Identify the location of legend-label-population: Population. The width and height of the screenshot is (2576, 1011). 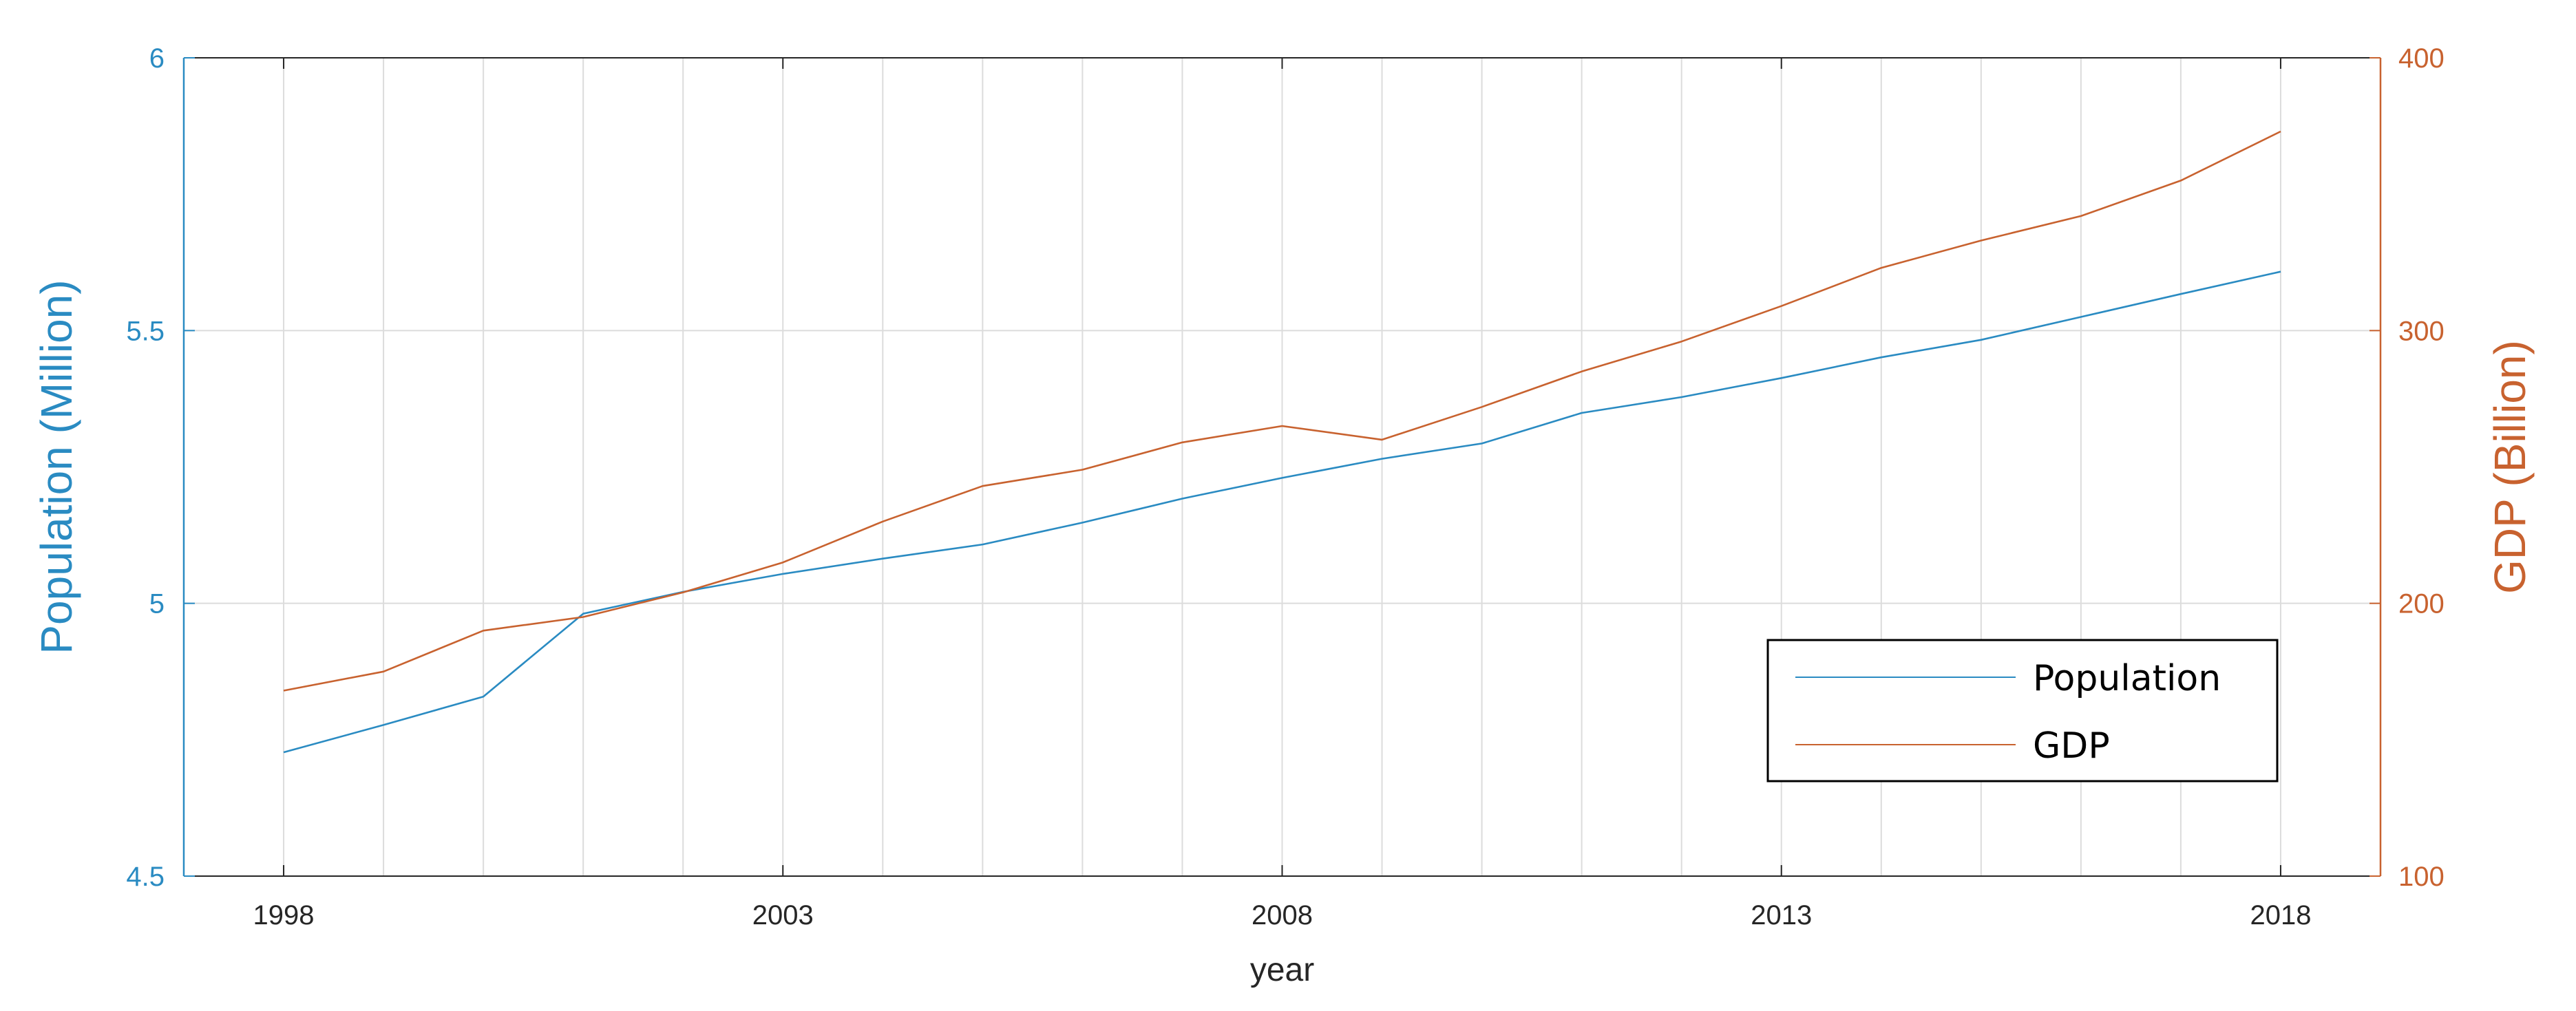
(2127, 679).